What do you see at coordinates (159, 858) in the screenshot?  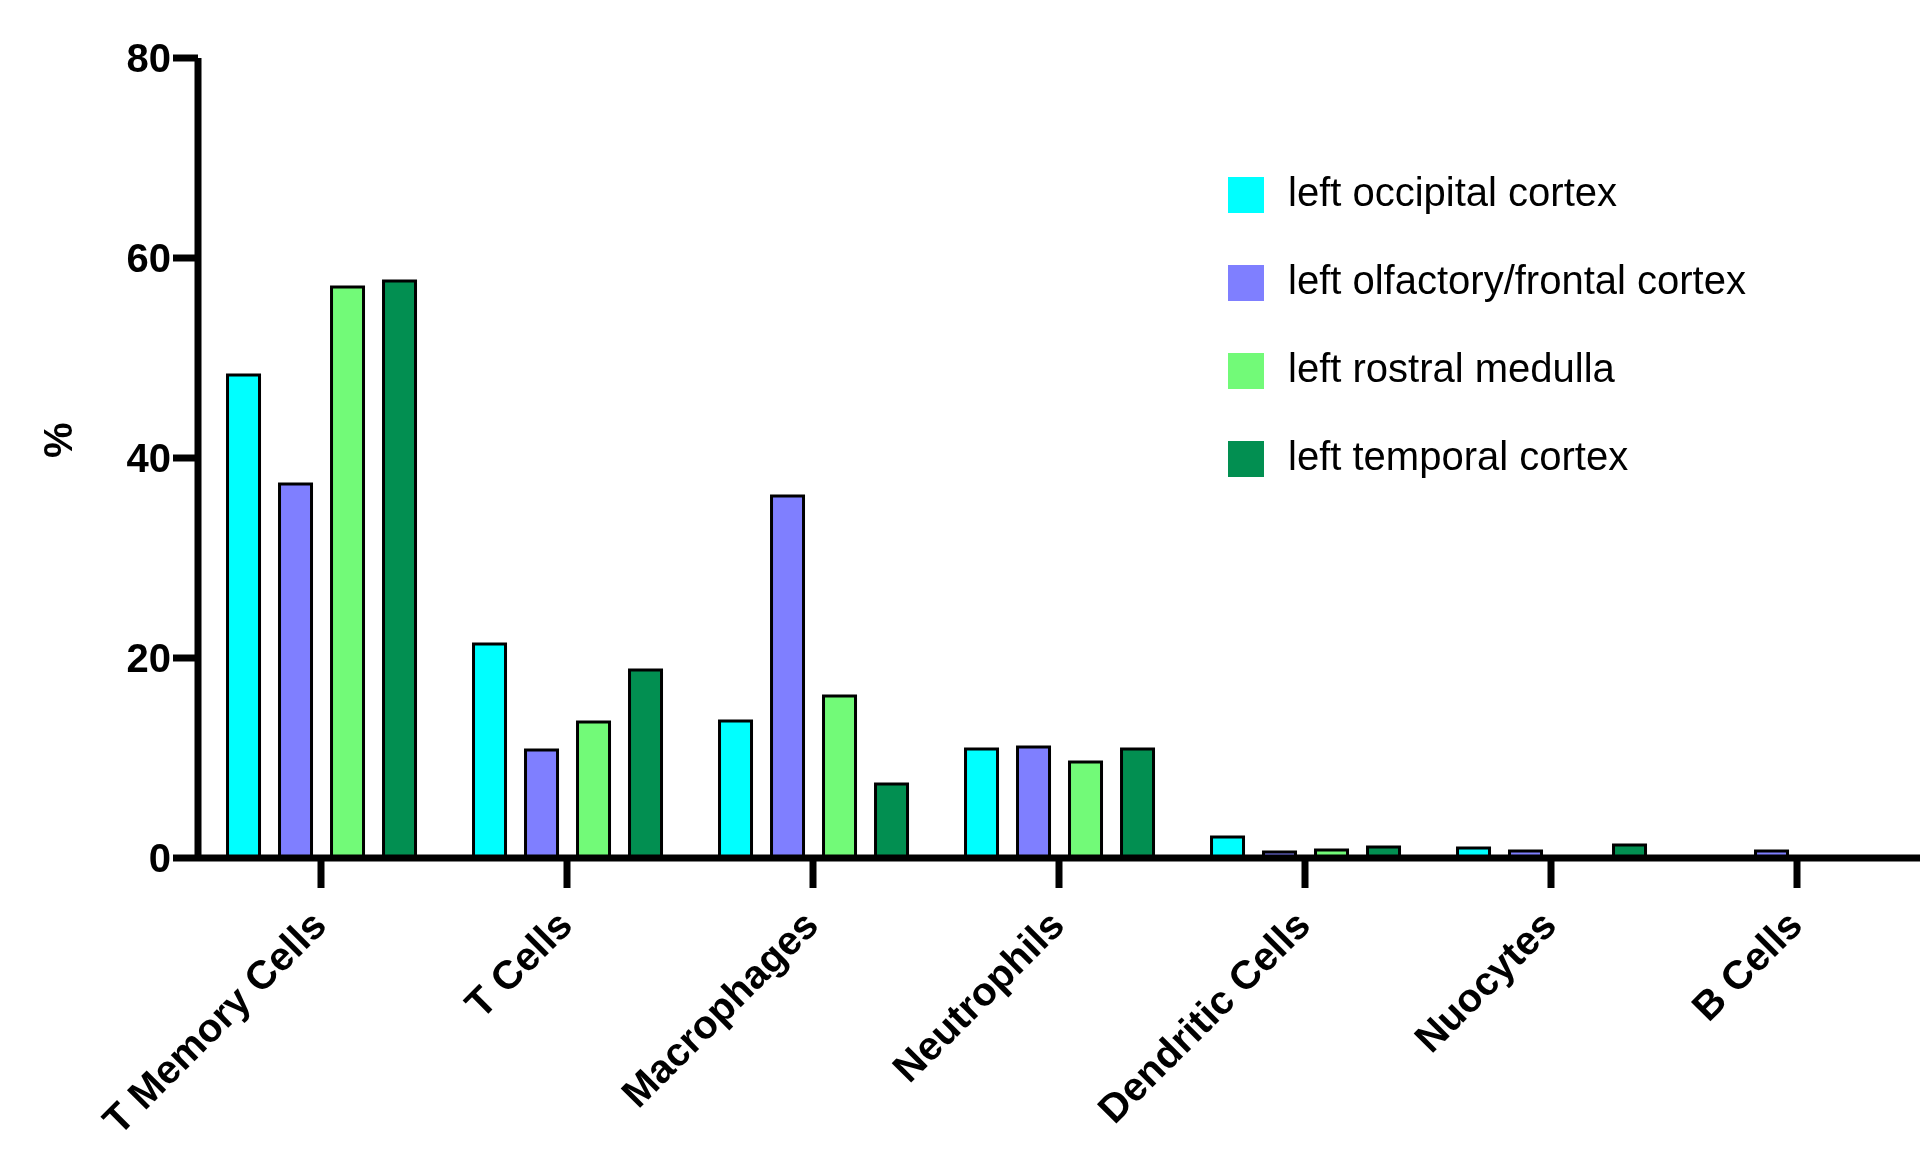 I see `y-tick-label: 0` at bounding box center [159, 858].